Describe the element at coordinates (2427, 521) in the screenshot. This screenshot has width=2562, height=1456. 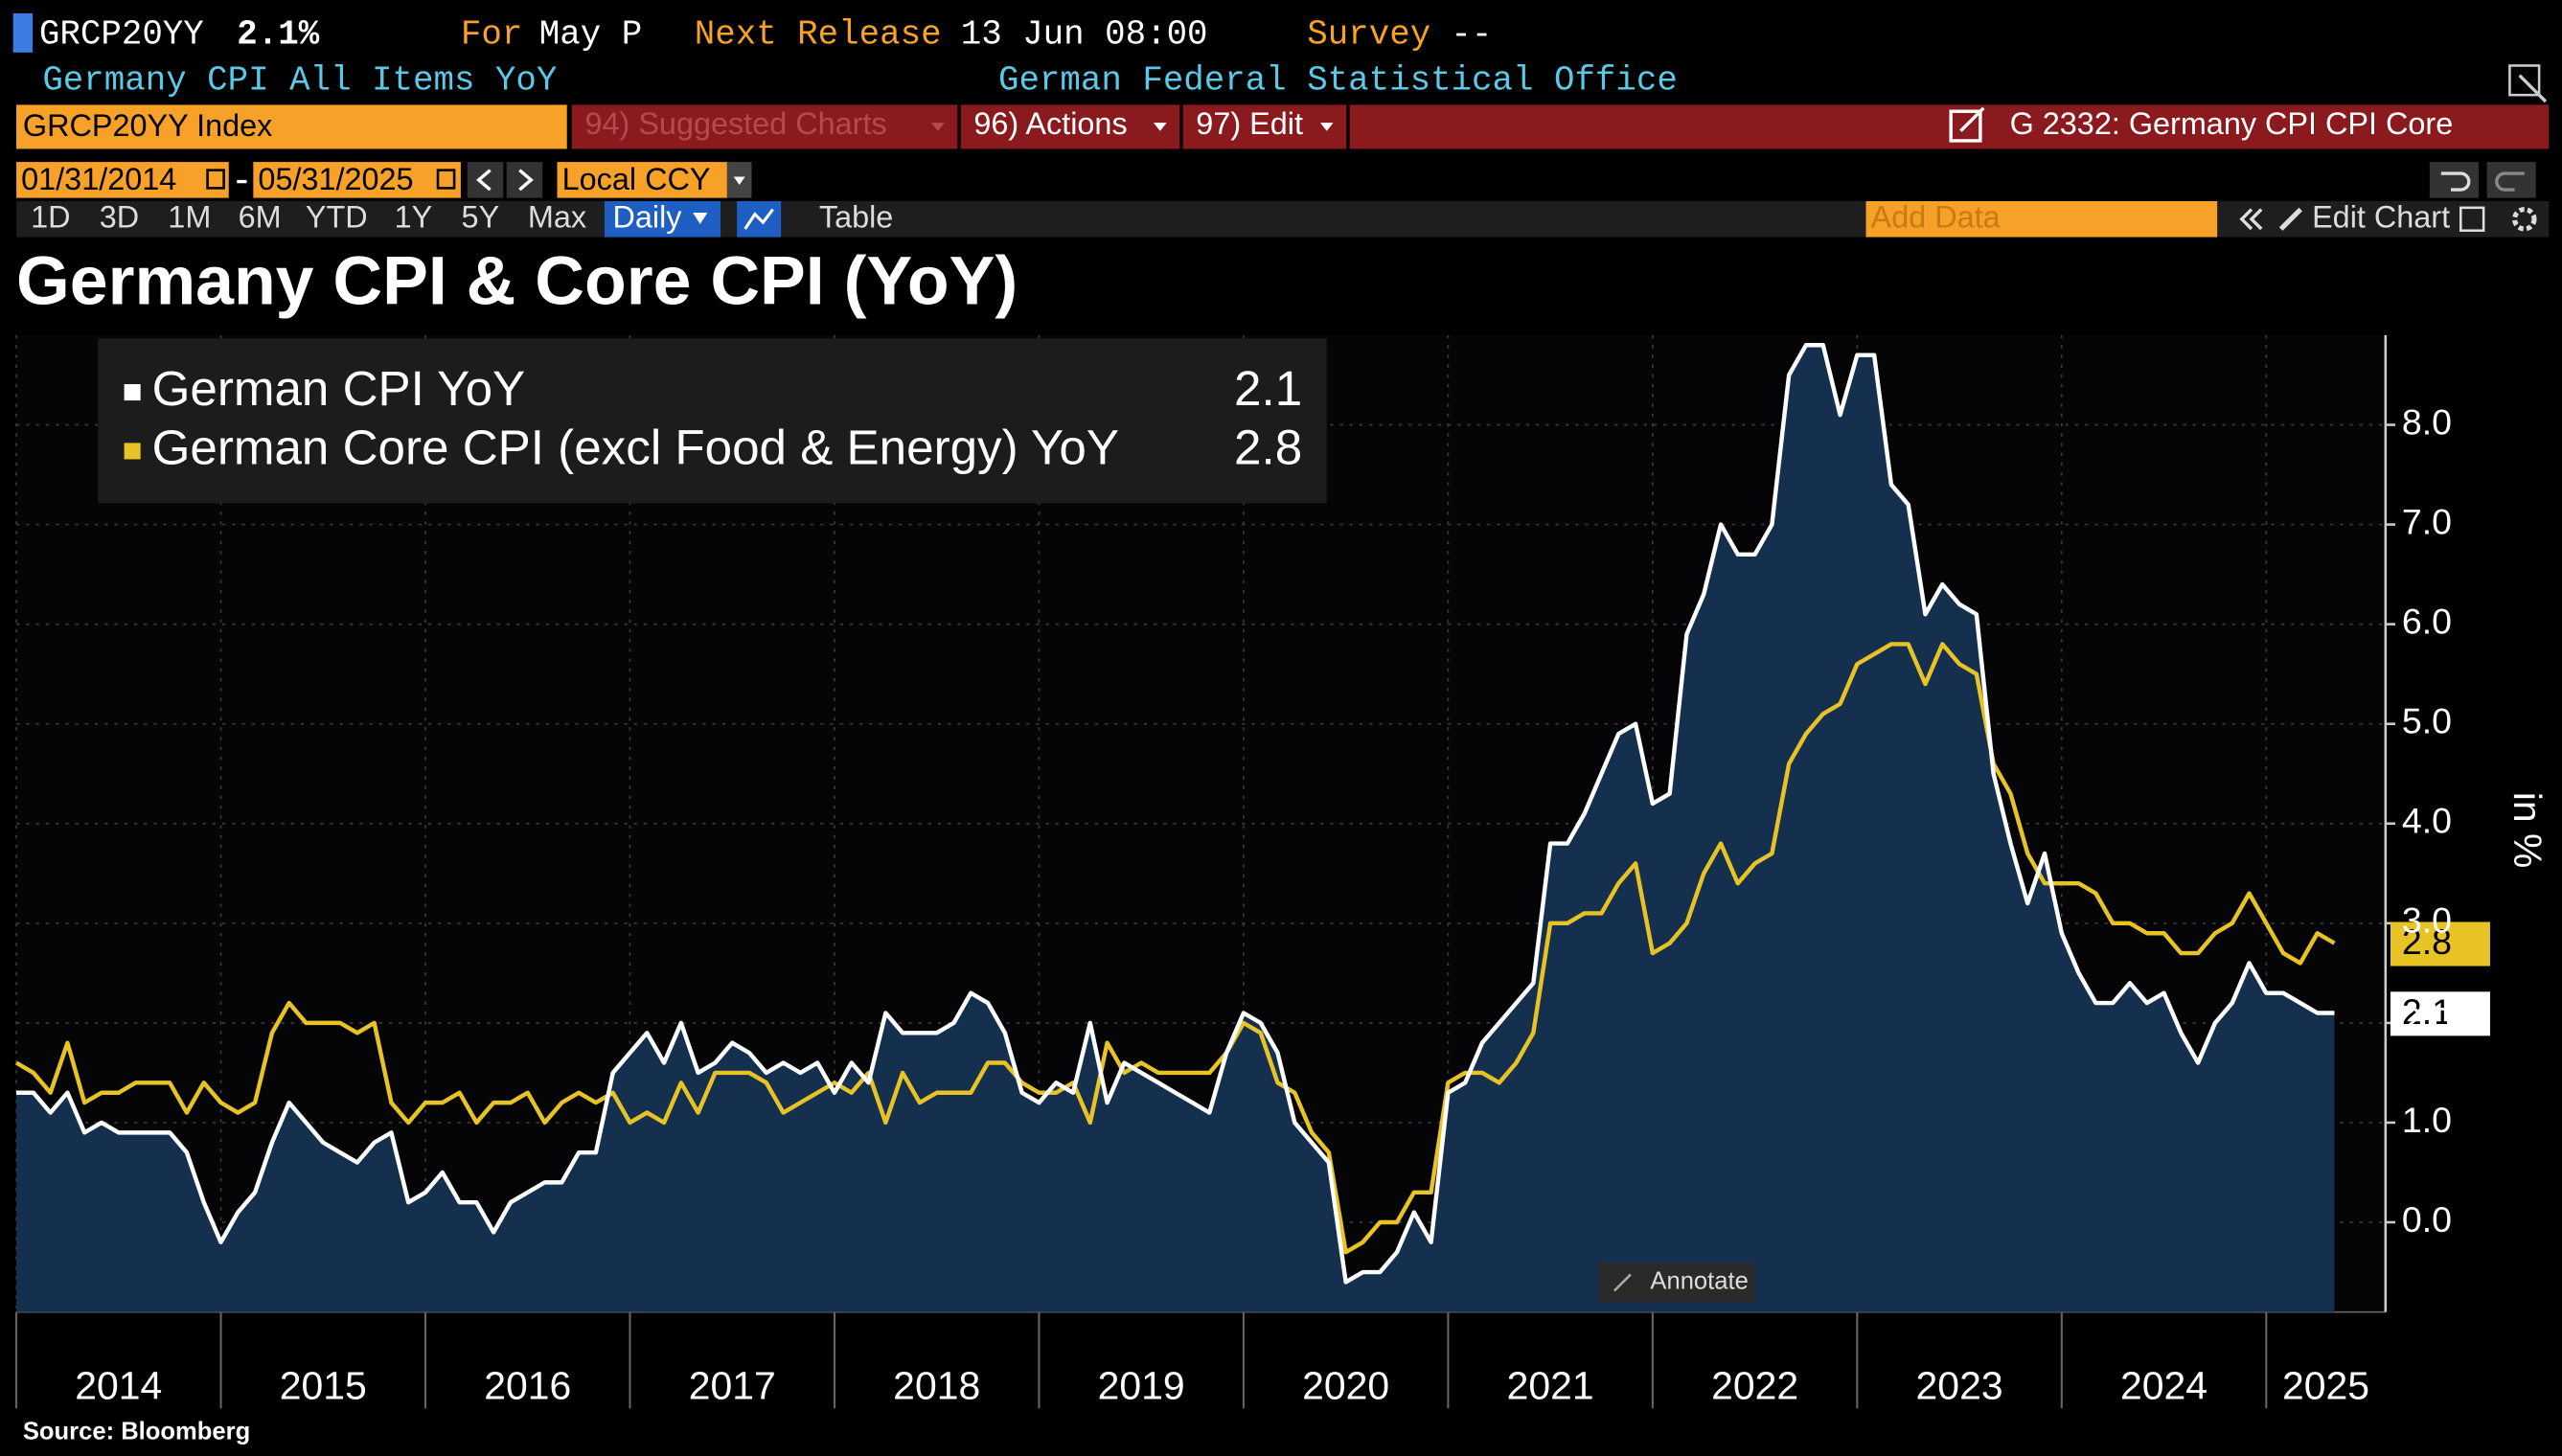
I see `y-tick-label: 7.0` at that location.